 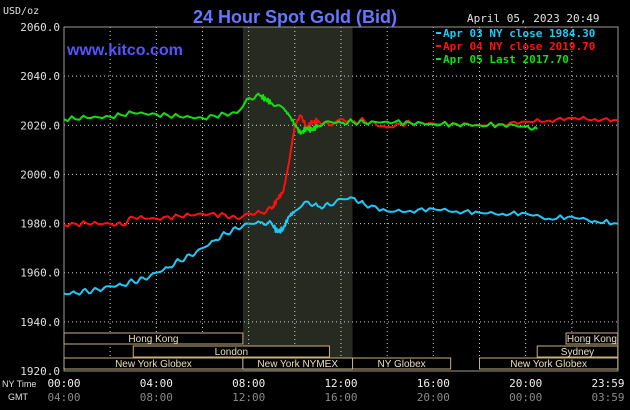 I want to click on x-tick-label-ny: 23:59, so click(x=607, y=383).